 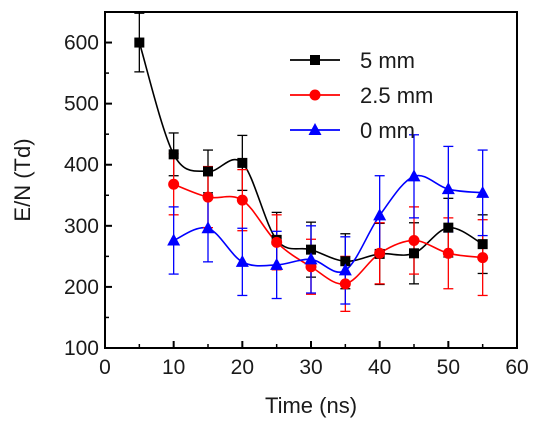 What do you see at coordinates (105, 367) in the screenshot?
I see `x-tick-label: 0` at bounding box center [105, 367].